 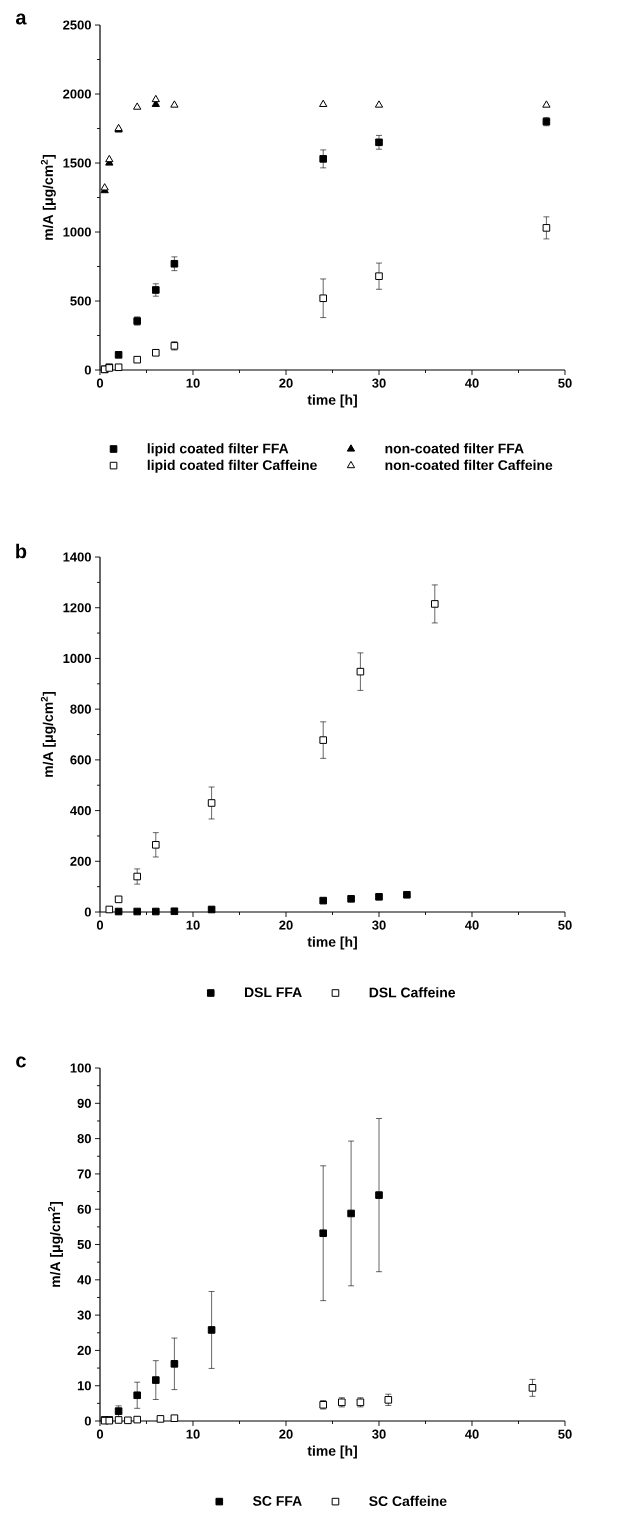 I want to click on y-tick-label: 1200, so click(x=77, y=608).